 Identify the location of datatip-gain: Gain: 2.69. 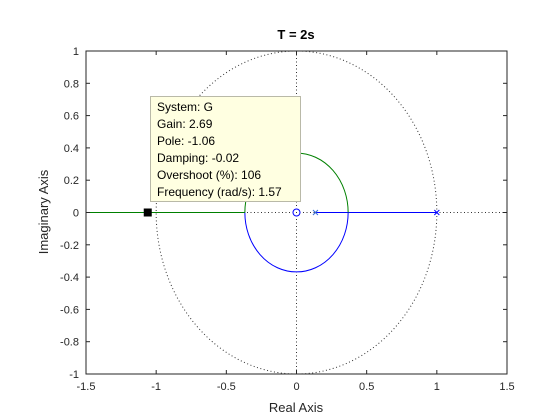
(185, 124).